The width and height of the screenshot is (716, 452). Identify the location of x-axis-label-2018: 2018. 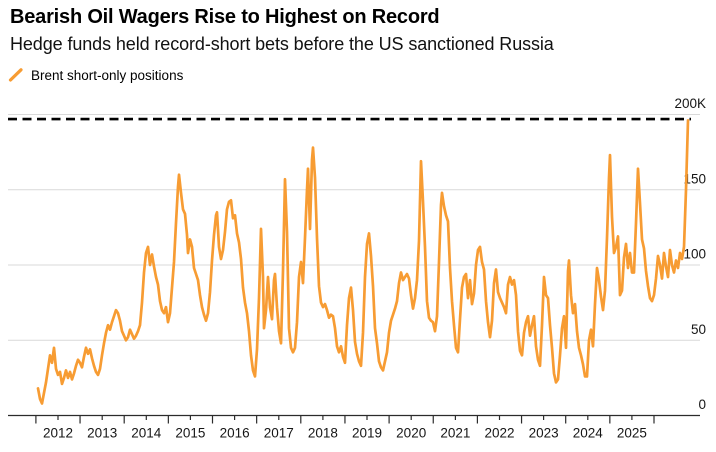
(323, 433).